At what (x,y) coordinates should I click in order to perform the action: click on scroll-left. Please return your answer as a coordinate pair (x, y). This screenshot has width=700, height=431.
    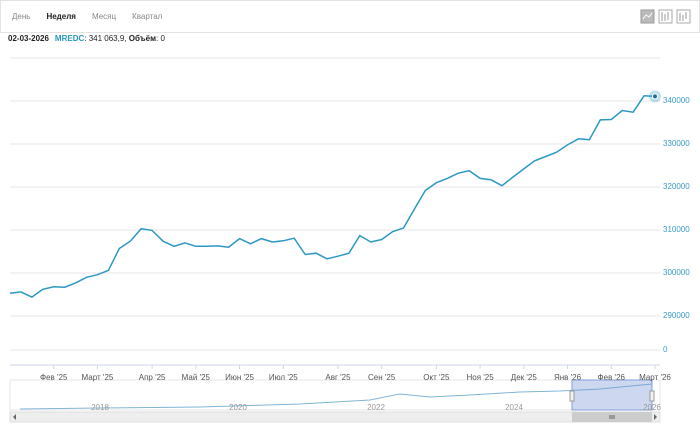
    Looking at the image, I should click on (14, 417).